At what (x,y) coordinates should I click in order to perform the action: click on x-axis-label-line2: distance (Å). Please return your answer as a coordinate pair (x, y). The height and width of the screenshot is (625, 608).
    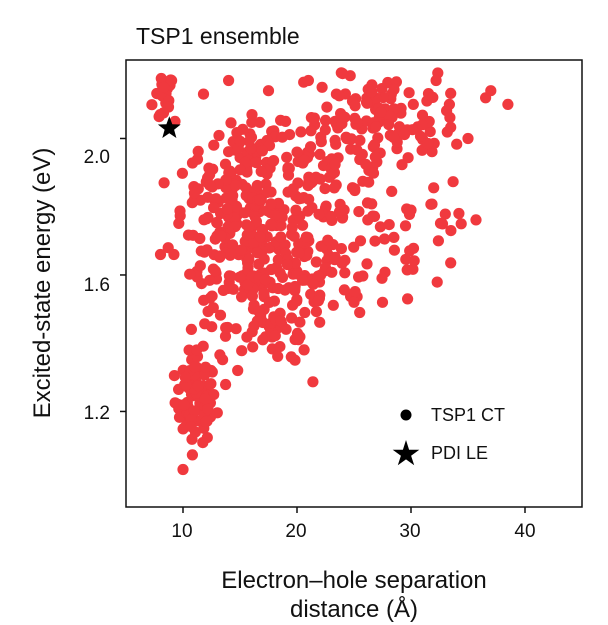
    Looking at the image, I should click on (354, 609).